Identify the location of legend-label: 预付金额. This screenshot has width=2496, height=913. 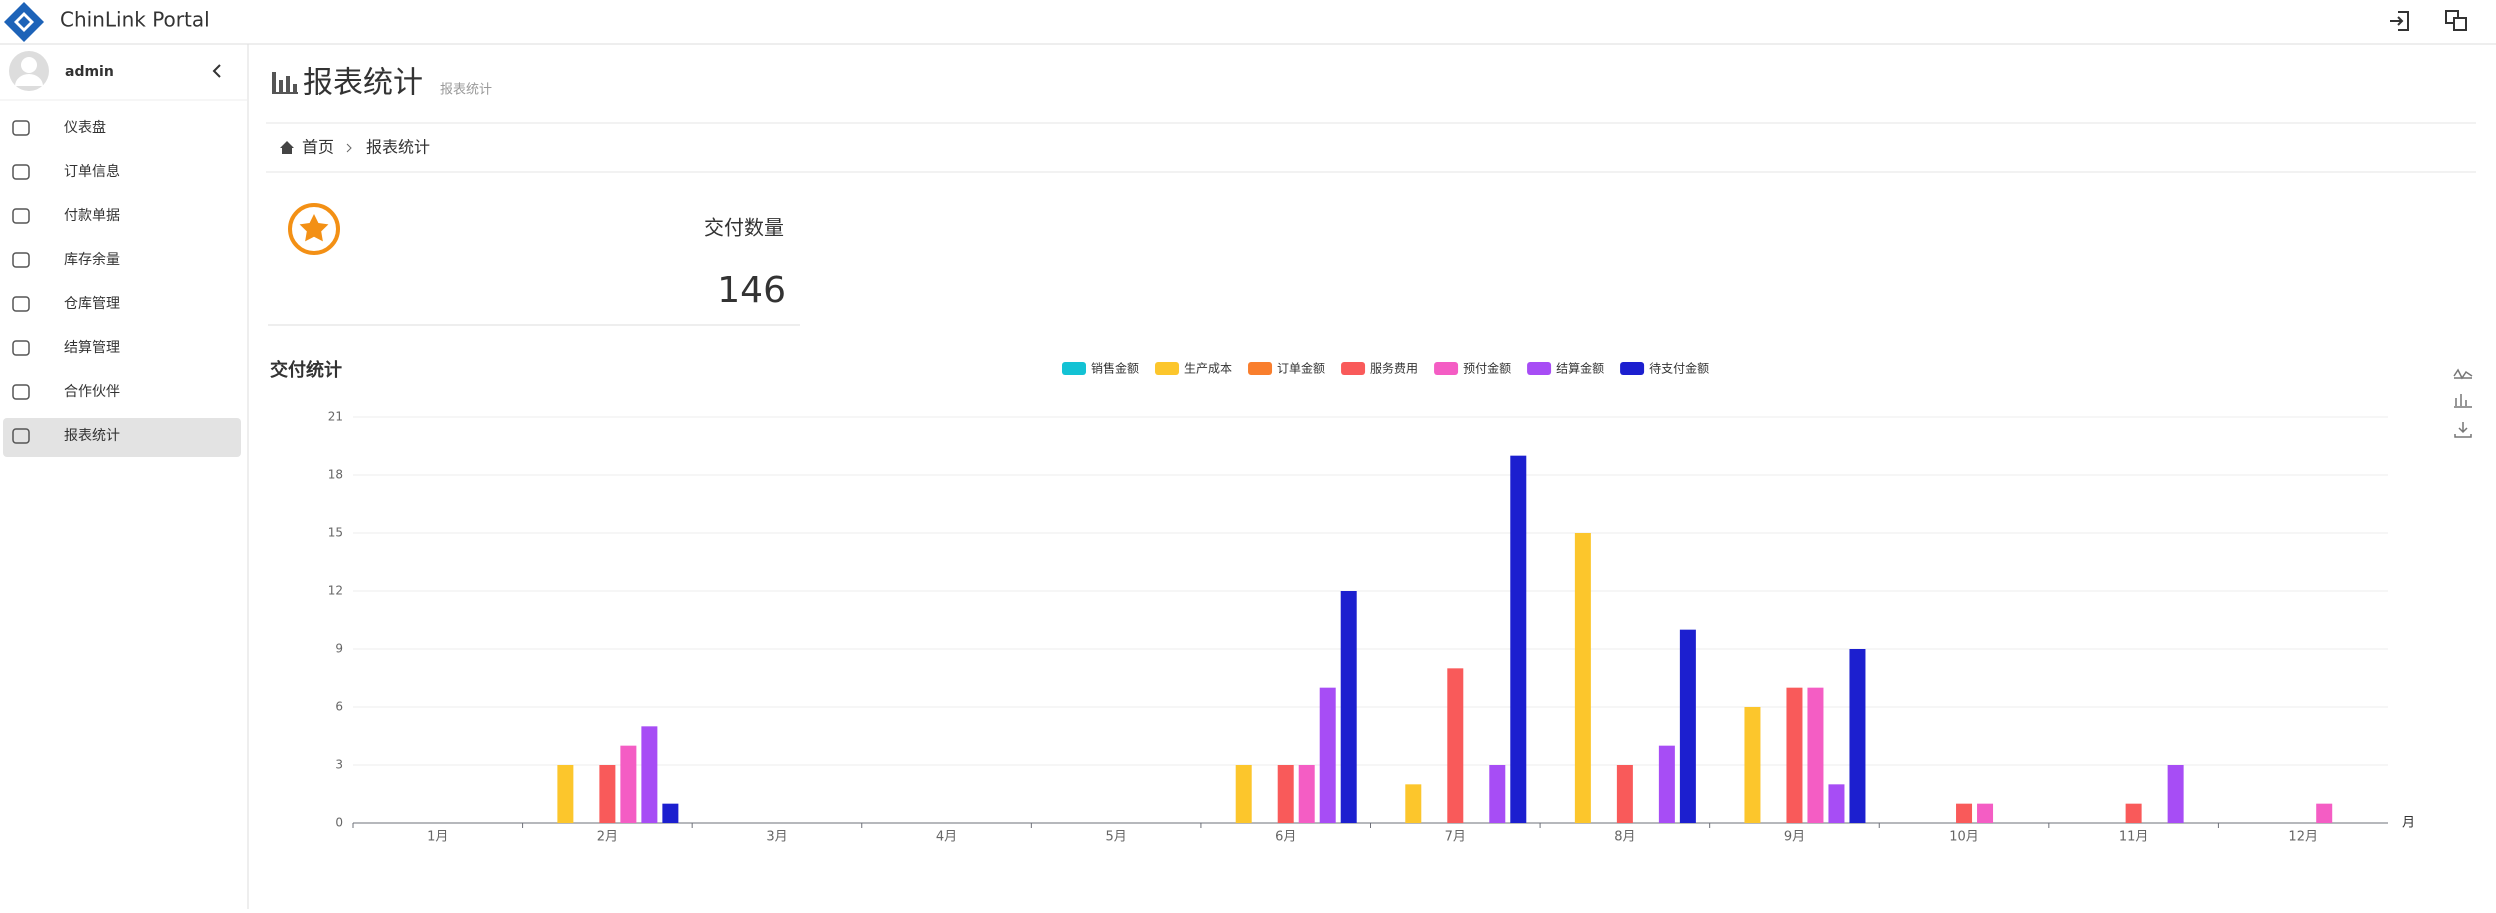
(1487, 368).